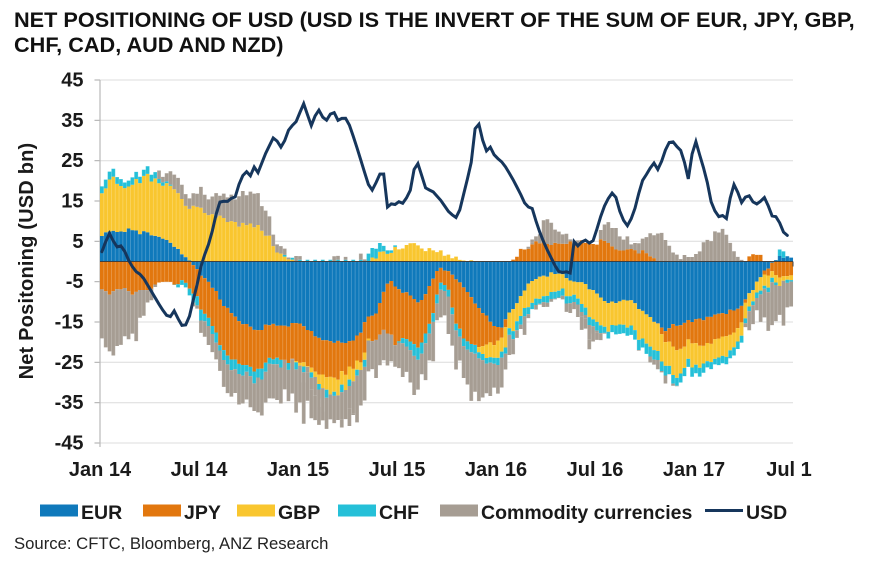 This screenshot has width=874, height=566. I want to click on svg-text: Commodity currencies, so click(586, 513).